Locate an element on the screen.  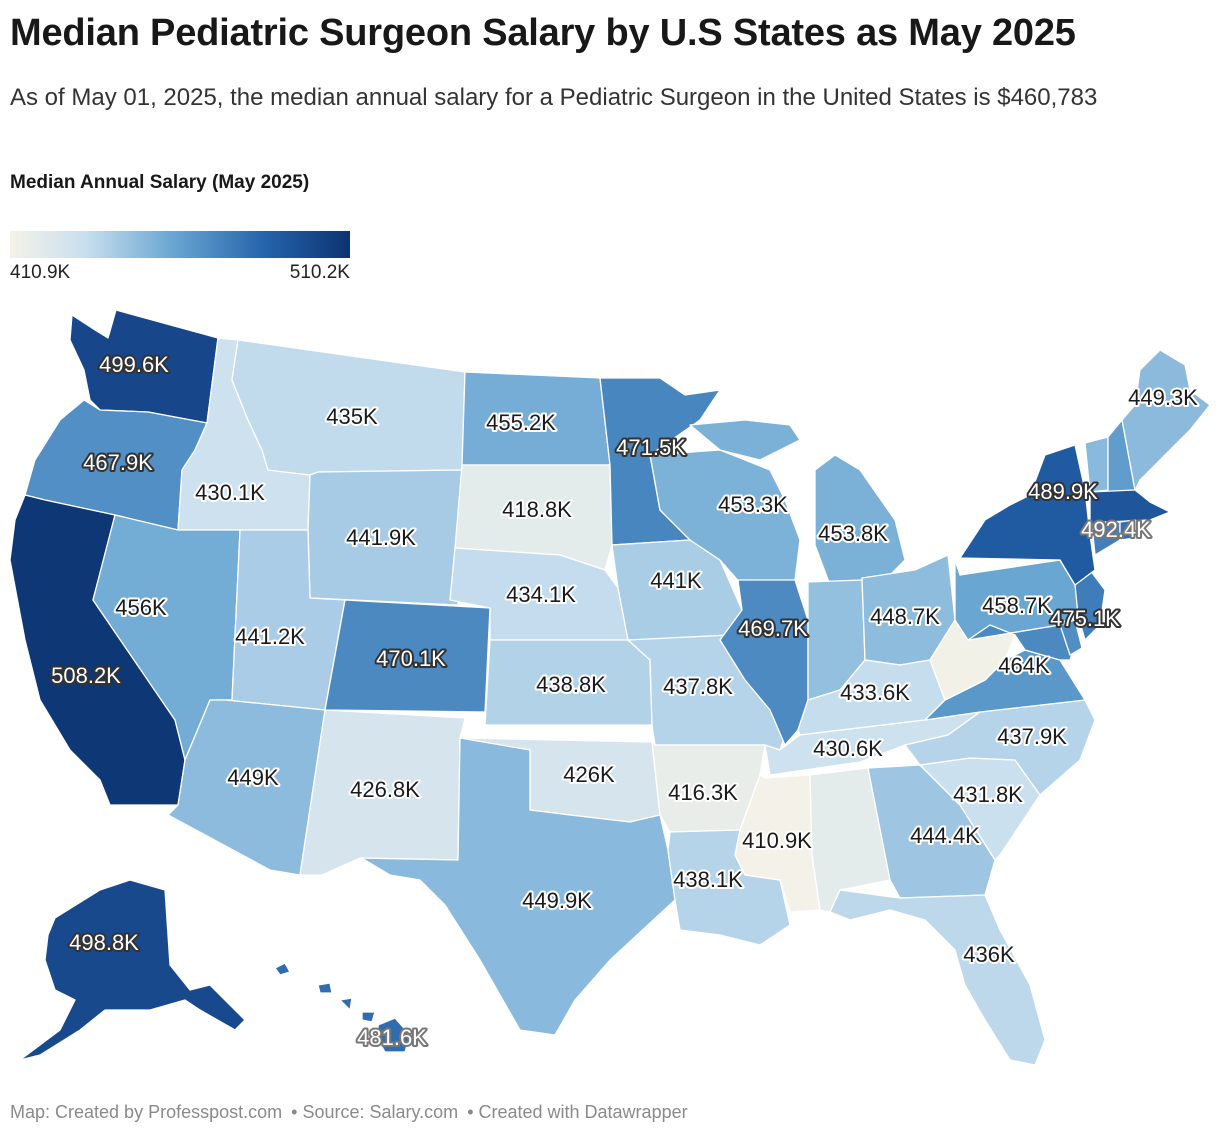
state-label-ak: 498.8K is located at coordinates (104, 942).